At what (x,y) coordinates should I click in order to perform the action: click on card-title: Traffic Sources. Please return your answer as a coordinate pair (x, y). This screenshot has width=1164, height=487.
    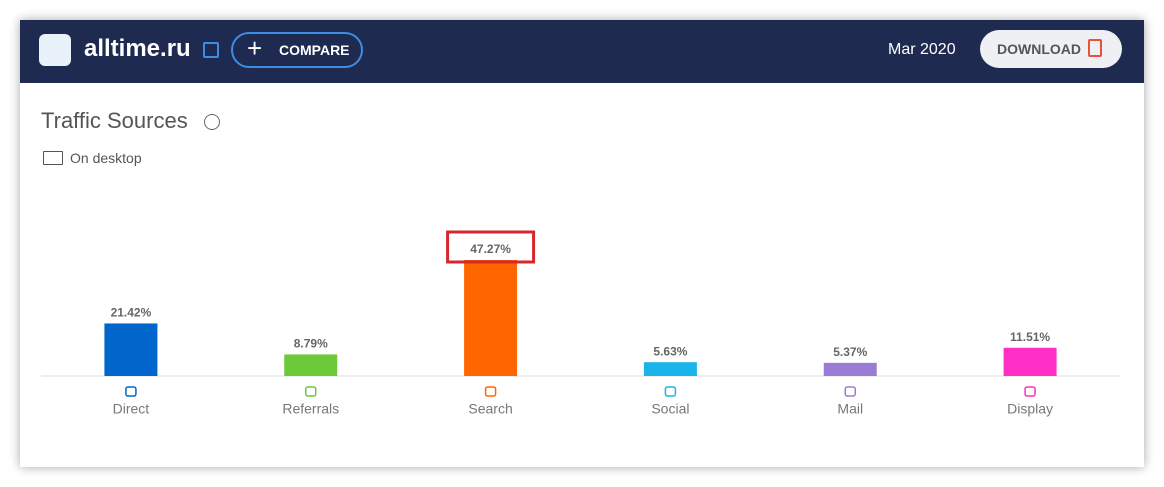
    Looking at the image, I should click on (114, 120).